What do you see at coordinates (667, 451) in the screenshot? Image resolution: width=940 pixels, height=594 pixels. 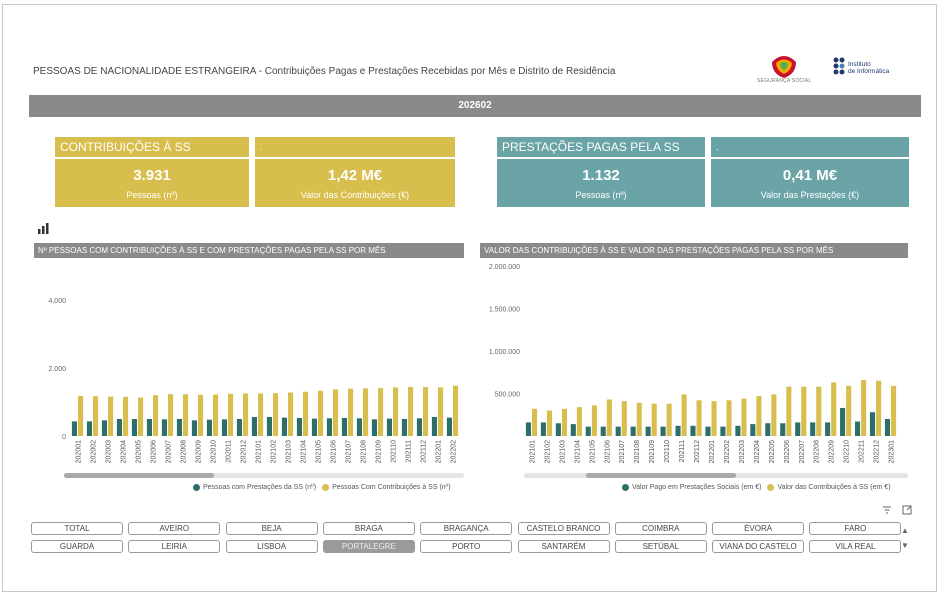 I see `x-tick-label: 202110` at bounding box center [667, 451].